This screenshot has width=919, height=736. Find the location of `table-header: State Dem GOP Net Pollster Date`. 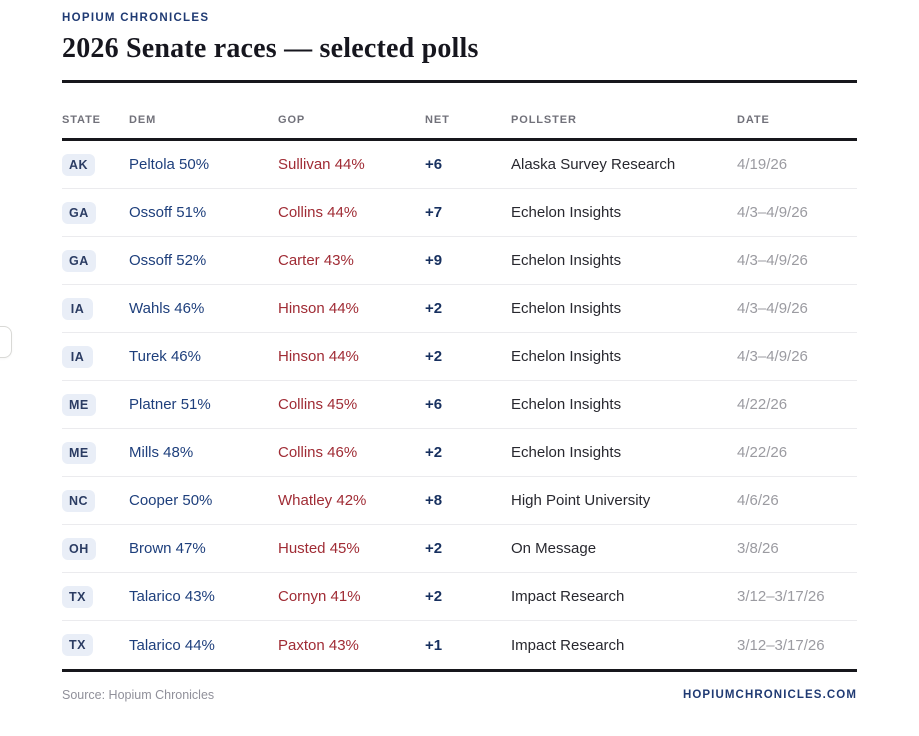

table-header: State Dem GOP Net Pollster Date is located at coordinates (459, 112).